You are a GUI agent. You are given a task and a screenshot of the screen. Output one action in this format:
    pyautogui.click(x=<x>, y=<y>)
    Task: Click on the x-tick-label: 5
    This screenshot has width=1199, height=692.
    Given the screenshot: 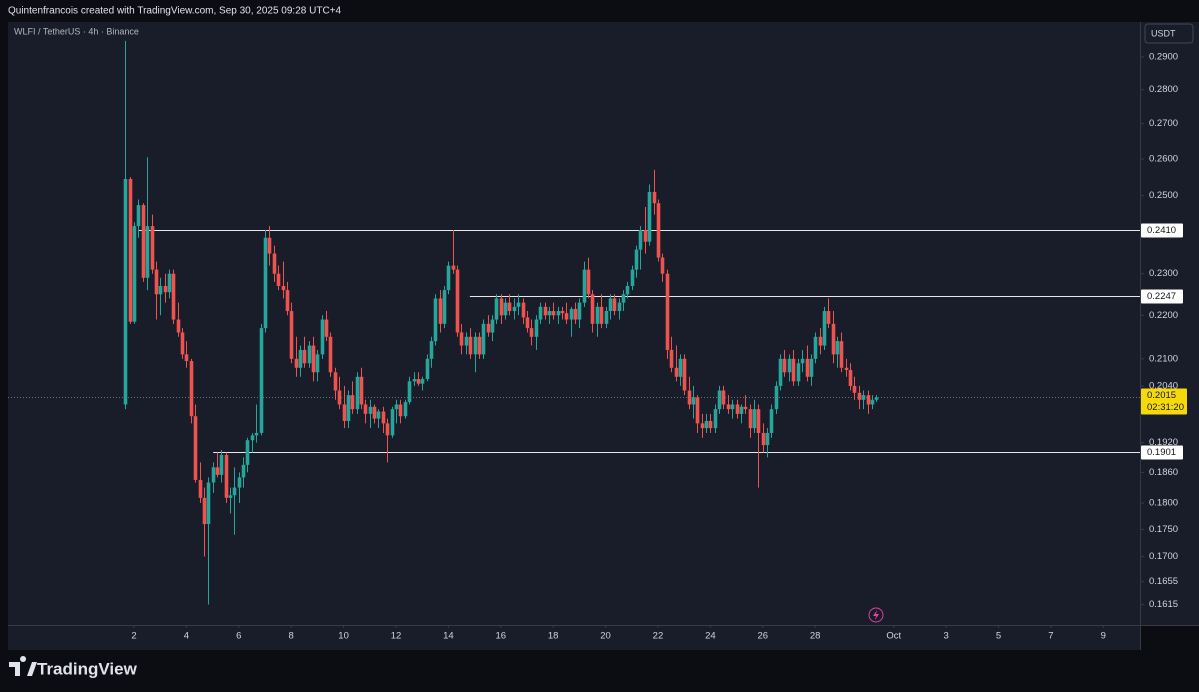 What is the action you would take?
    pyautogui.click(x=998, y=636)
    